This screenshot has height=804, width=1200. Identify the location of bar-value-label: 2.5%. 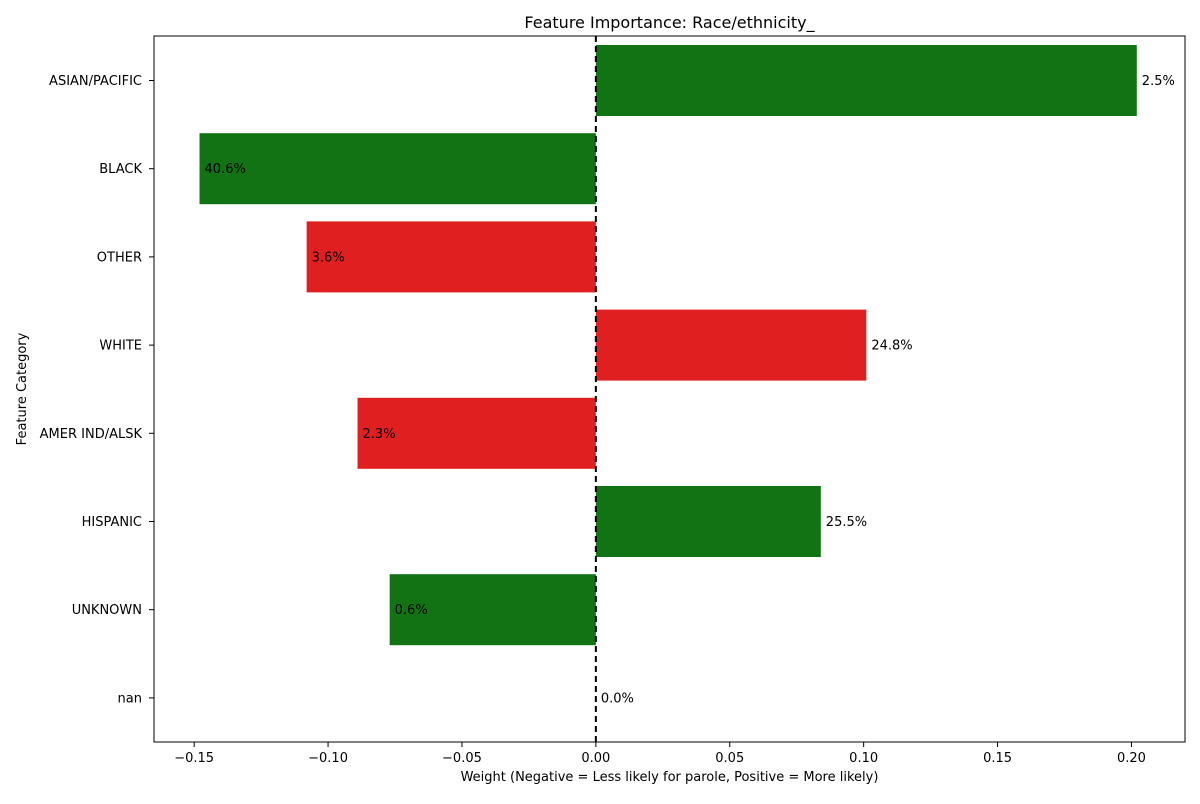
(1158, 81).